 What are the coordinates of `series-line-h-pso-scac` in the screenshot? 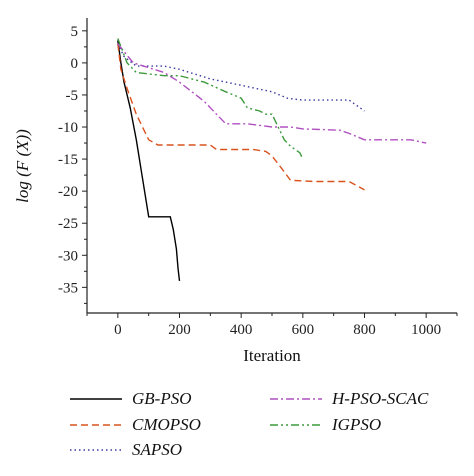 It's located at (272, 93).